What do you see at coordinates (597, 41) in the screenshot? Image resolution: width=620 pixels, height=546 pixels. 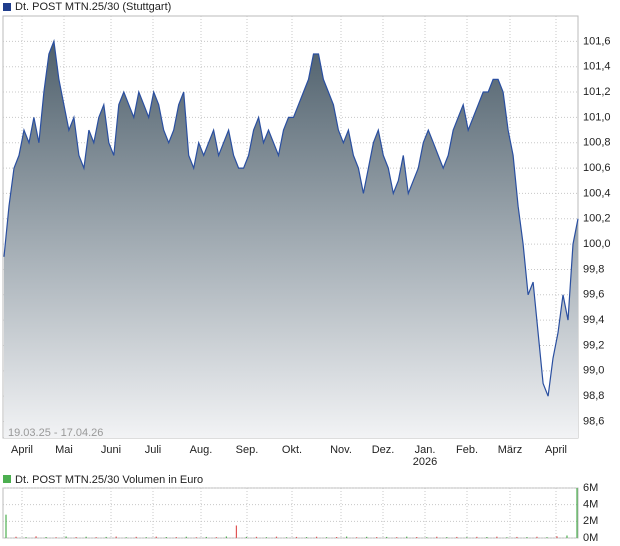 I see `y-tick-label: 101,6` at bounding box center [597, 41].